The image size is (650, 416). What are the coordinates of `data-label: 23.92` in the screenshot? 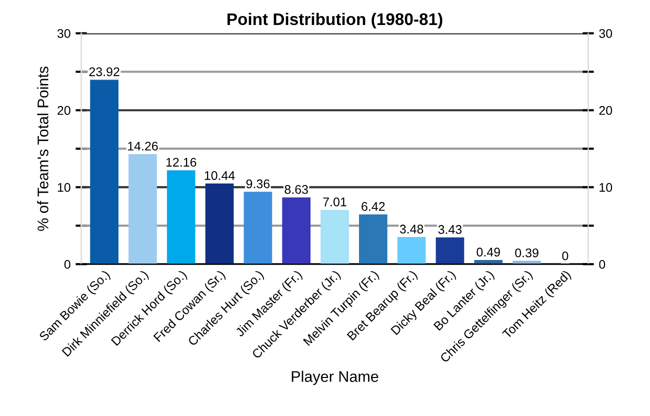 It's located at (104, 71).